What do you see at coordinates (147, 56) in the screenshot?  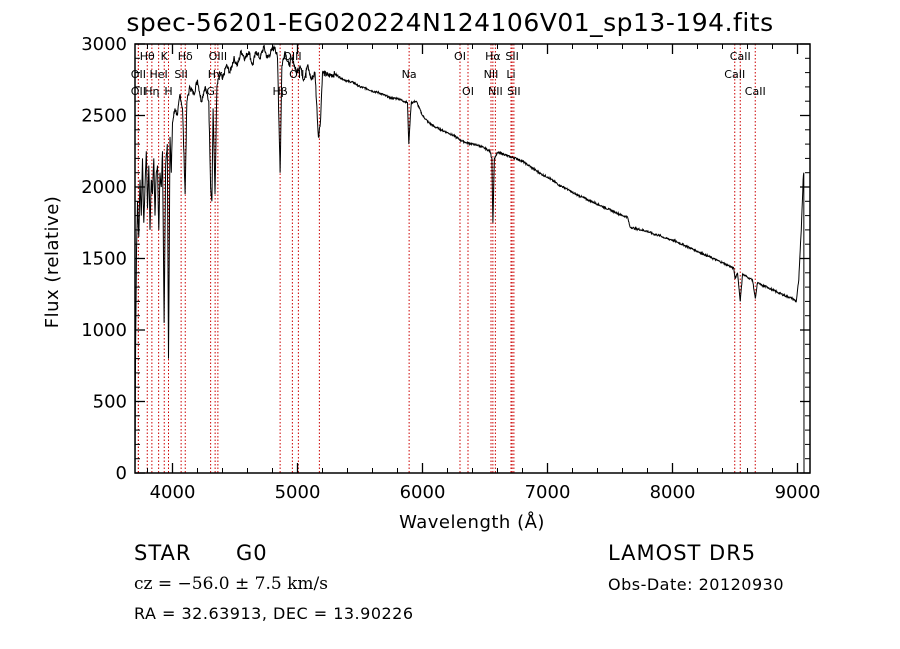 I see `spectral-line-label: Hθ` at bounding box center [147, 56].